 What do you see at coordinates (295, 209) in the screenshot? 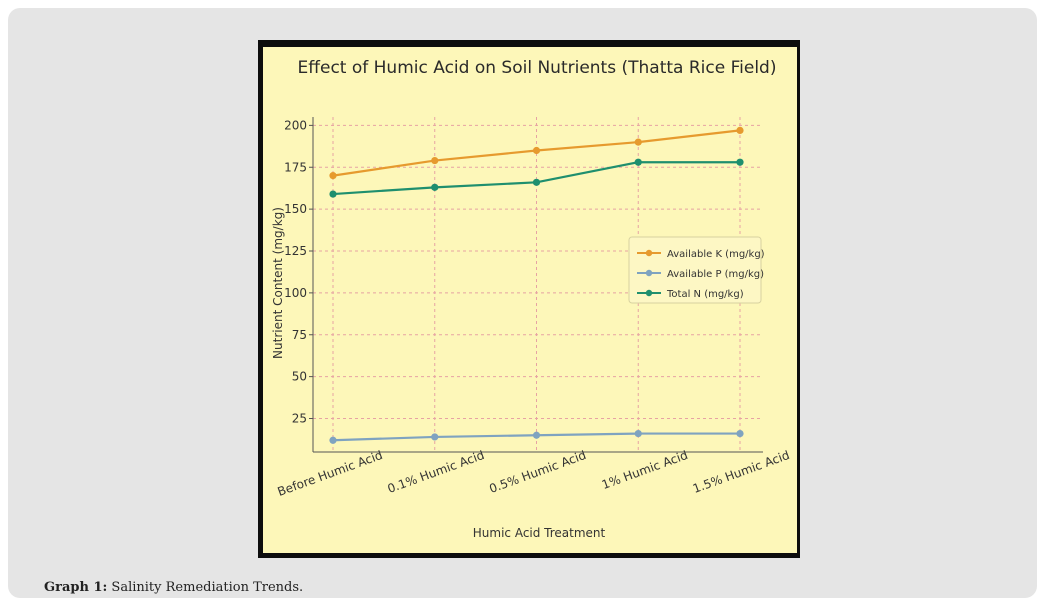
I see `y-tick-label: 150` at bounding box center [295, 209].